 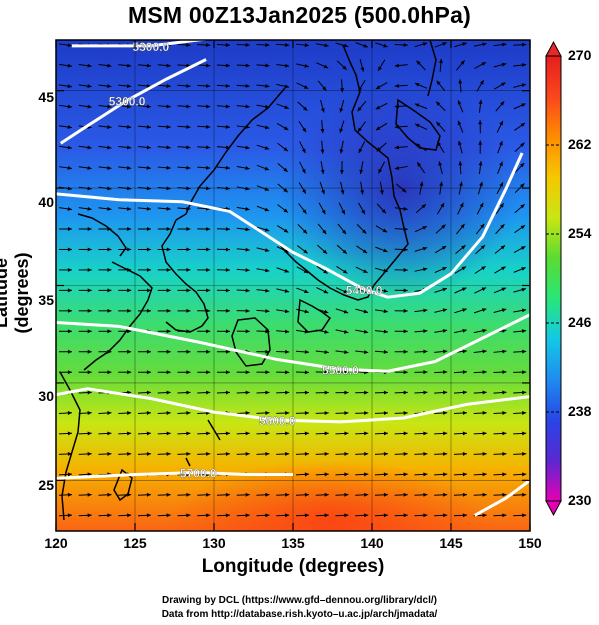 What do you see at coordinates (344, 172) in the screenshot?
I see `coastline-japan-main` at bounding box center [344, 172].